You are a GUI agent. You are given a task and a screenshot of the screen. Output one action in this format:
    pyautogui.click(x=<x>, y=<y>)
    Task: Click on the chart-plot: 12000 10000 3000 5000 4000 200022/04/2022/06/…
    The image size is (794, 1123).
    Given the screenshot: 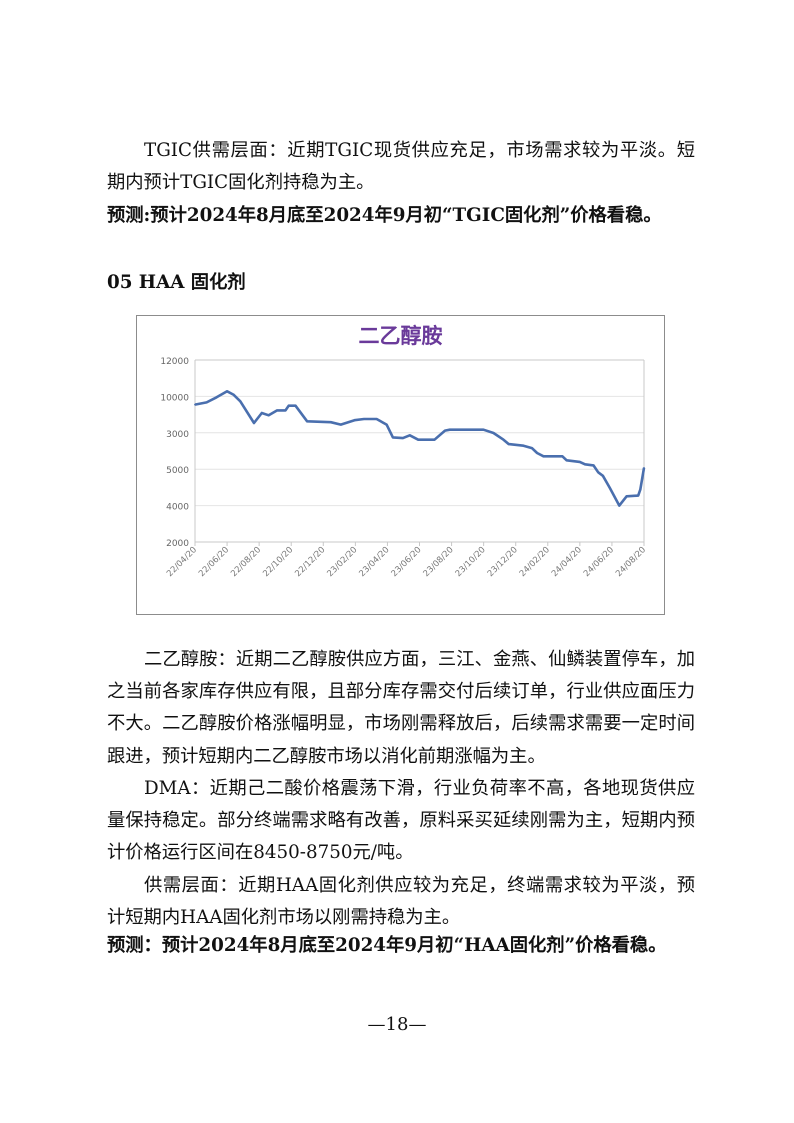 What is the action you would take?
    pyautogui.click(x=404, y=468)
    